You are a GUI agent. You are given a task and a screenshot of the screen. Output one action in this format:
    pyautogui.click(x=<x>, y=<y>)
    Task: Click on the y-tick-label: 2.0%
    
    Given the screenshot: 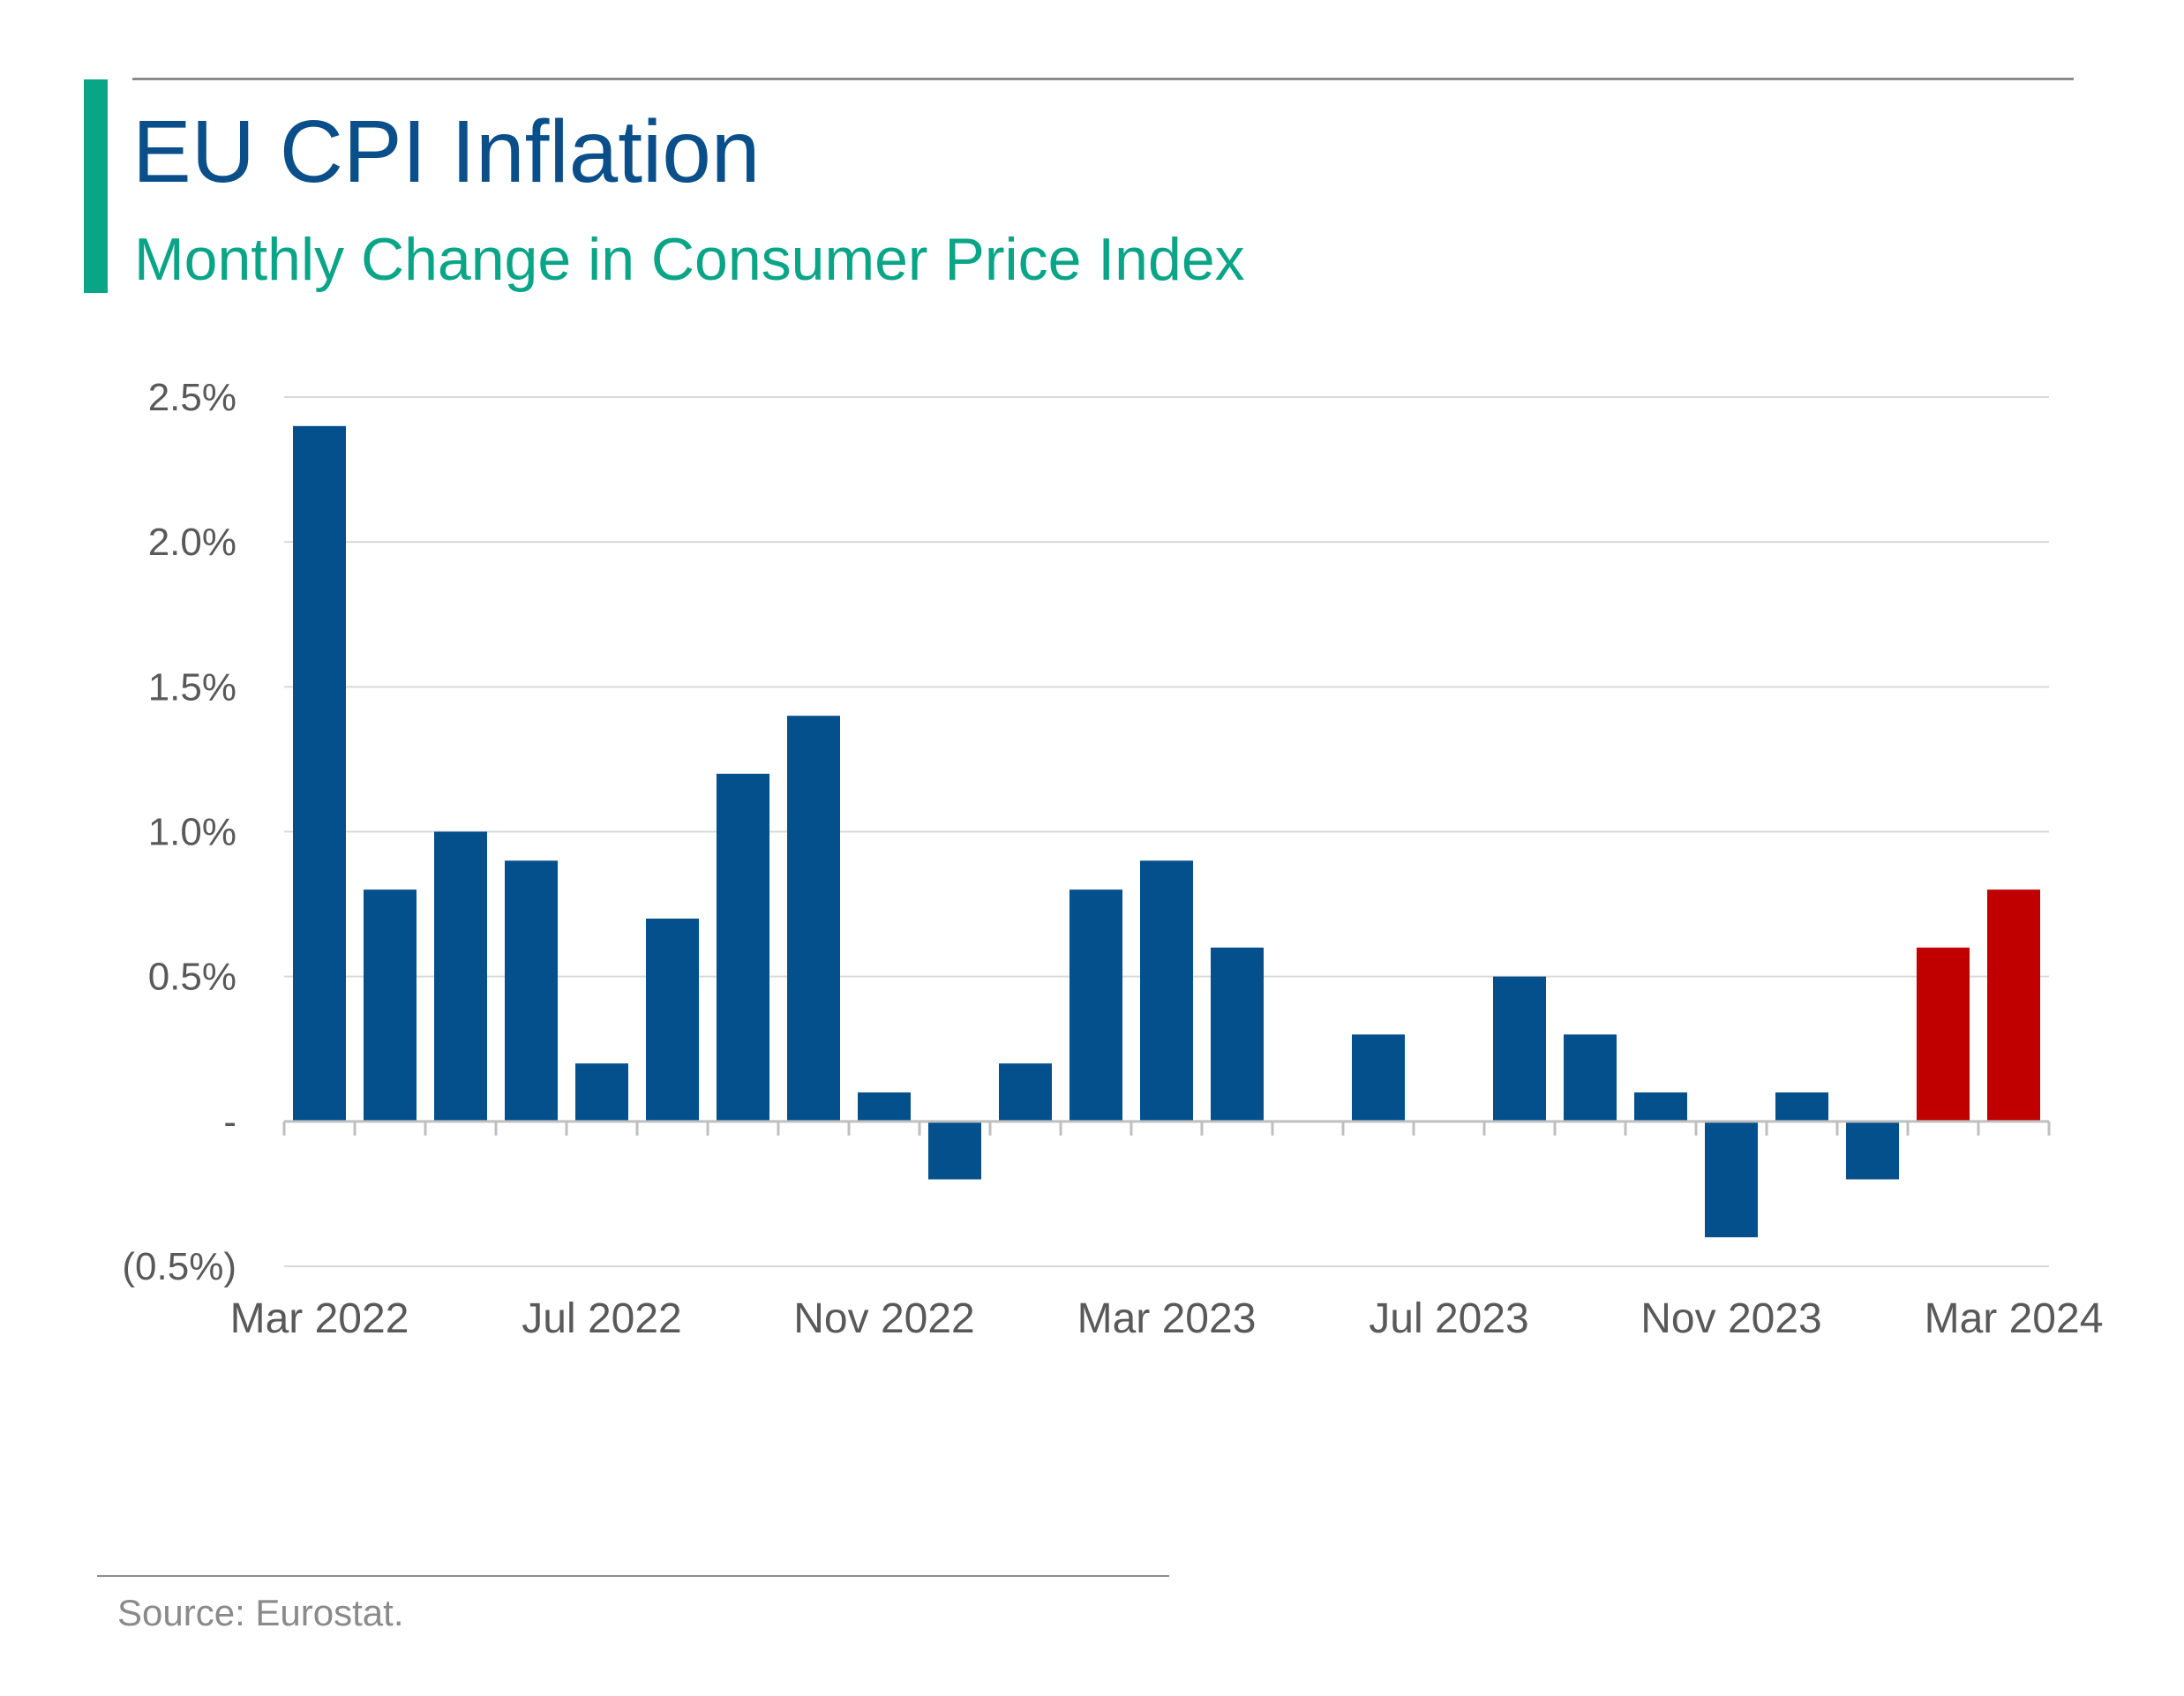 What is the action you would take?
    pyautogui.click(x=192, y=542)
    